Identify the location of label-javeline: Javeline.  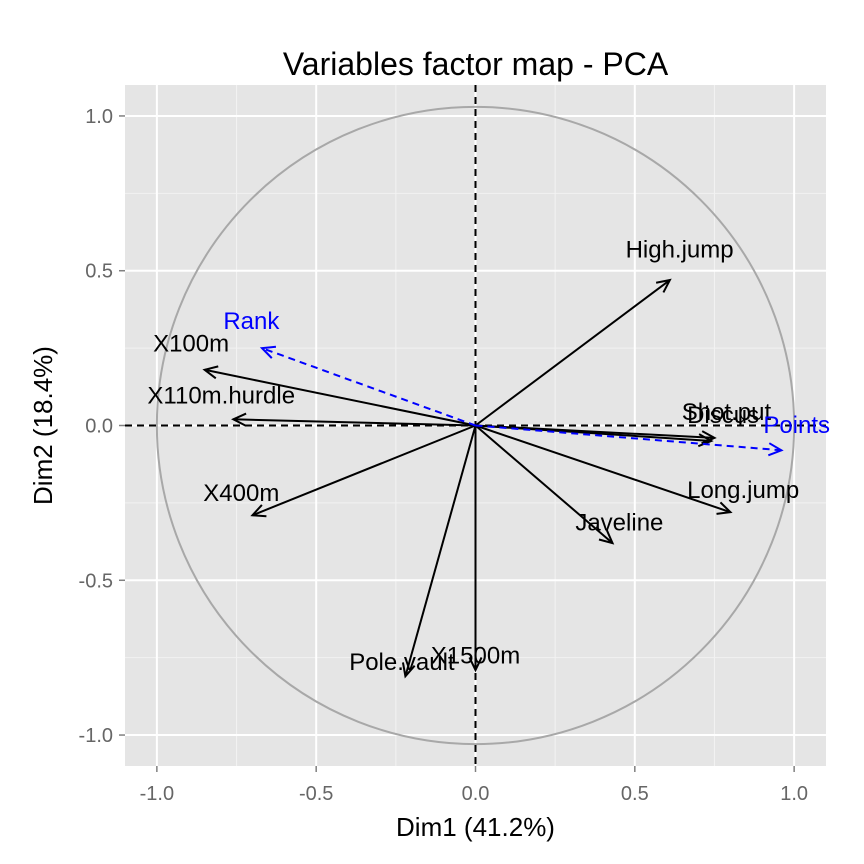
(619, 522).